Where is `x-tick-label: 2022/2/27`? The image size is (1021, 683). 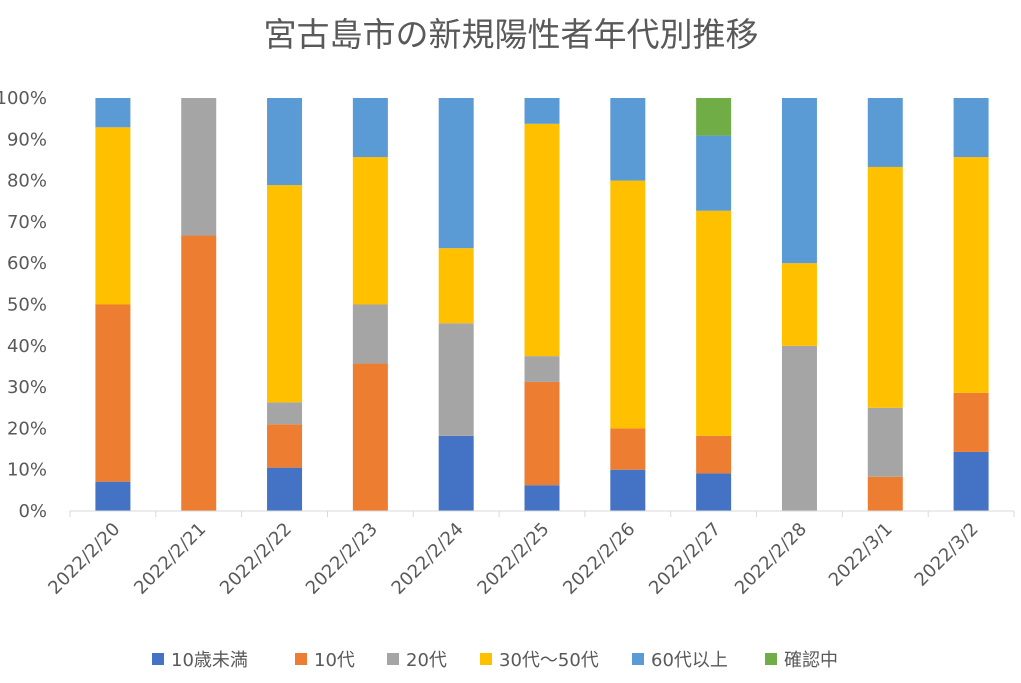
x-tick-label: 2022/2/27 is located at coordinates (685, 559).